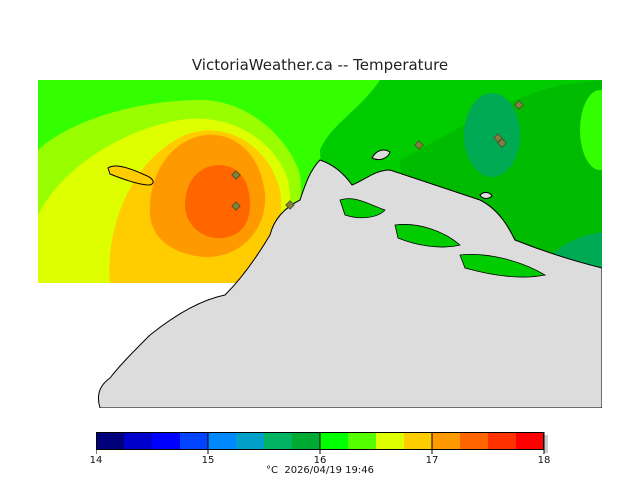 The image size is (640, 480). I want to click on colorbar-tick-label: 15, so click(208, 460).